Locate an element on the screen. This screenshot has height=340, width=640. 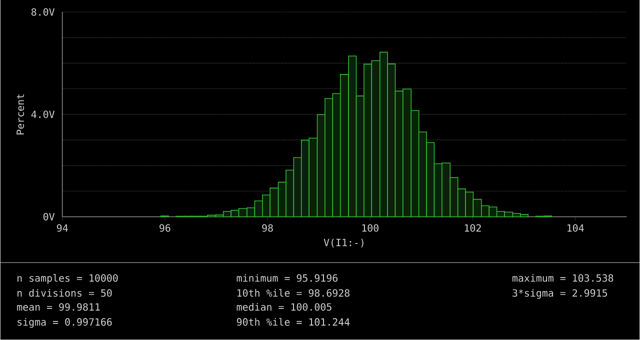
text: 3*sigma = 2.9915 is located at coordinates (559, 294).